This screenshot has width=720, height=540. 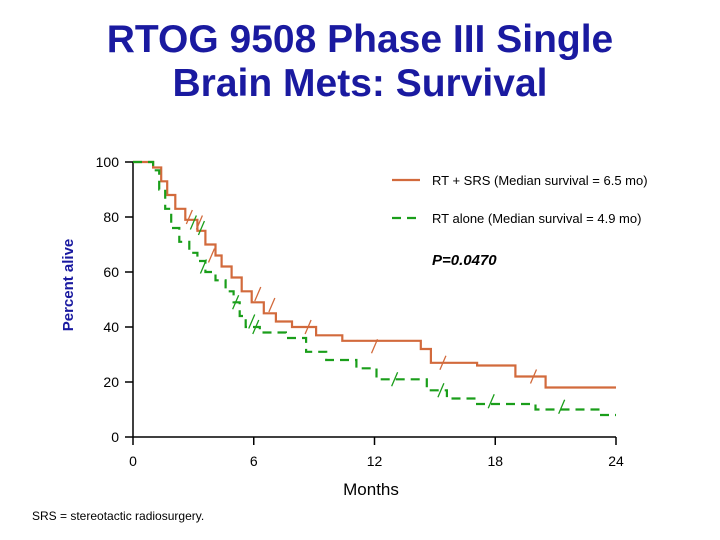 I want to click on y-tick-label: 20, so click(x=111, y=382).